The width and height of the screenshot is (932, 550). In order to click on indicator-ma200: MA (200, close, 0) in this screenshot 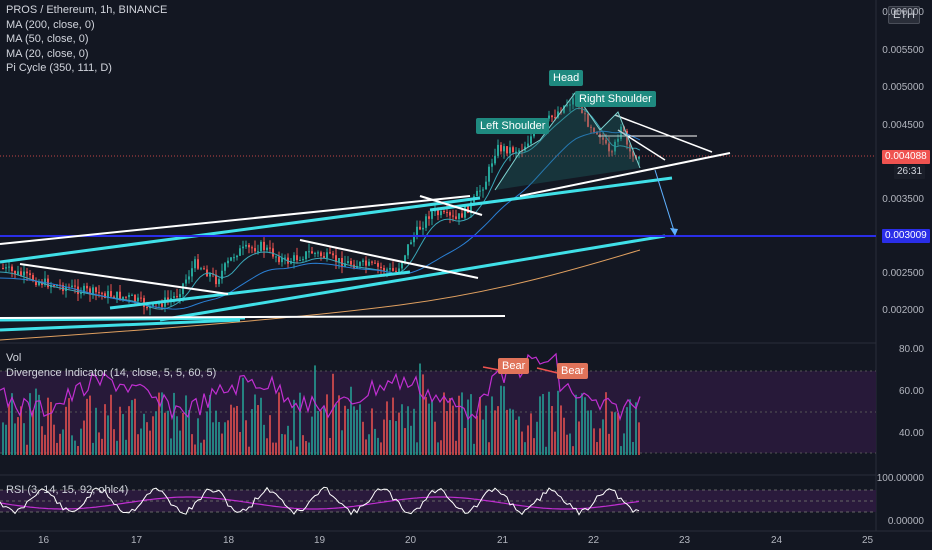, I will do `click(50, 24)`.